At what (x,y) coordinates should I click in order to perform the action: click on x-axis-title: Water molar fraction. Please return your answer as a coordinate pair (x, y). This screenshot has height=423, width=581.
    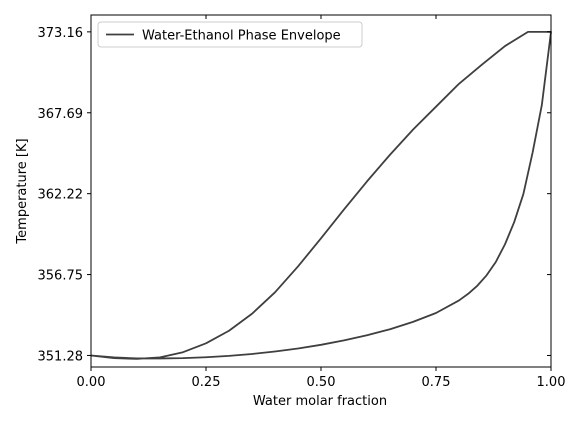
    Looking at the image, I should click on (320, 401).